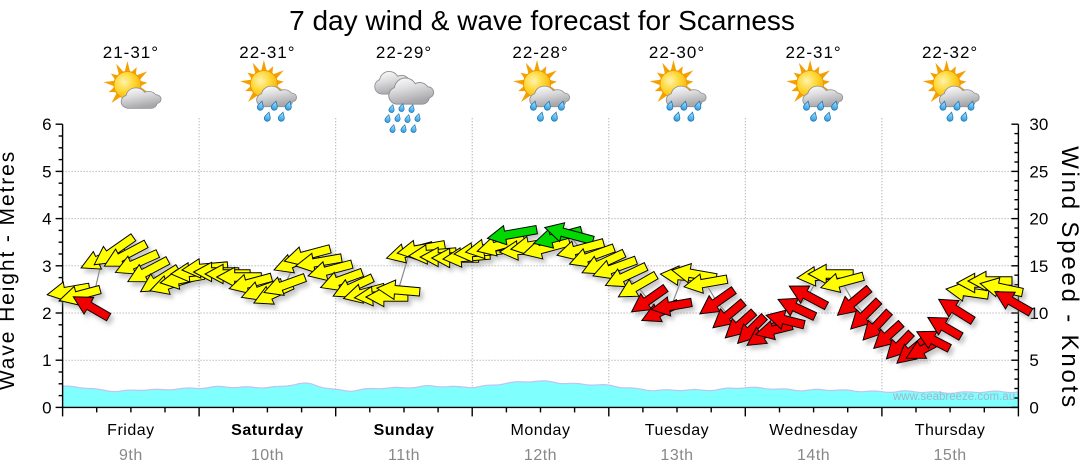 This screenshot has height=475, width=1080. I want to click on svg-text: Wind Speed - Knots, so click(1068, 278).